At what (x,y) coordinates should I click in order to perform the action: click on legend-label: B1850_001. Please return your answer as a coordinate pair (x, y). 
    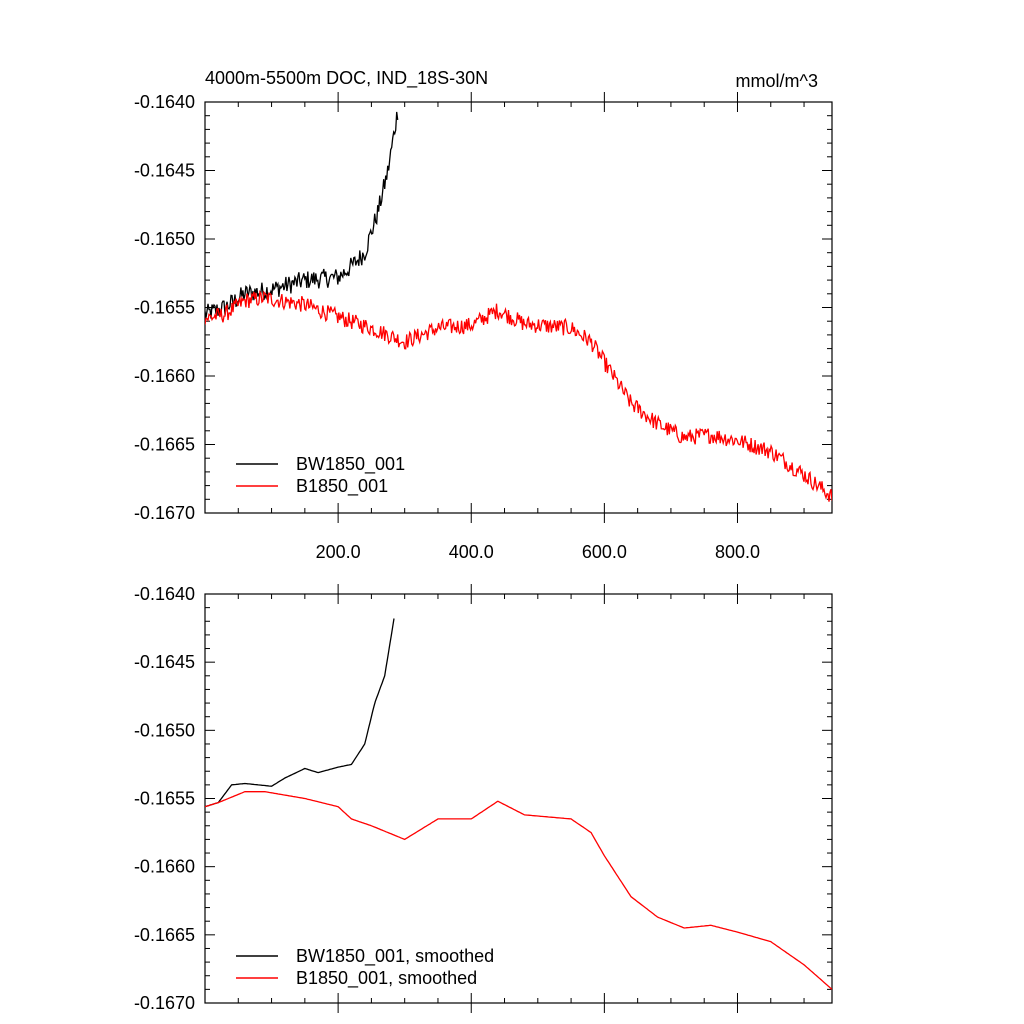
    Looking at the image, I should click on (342, 486).